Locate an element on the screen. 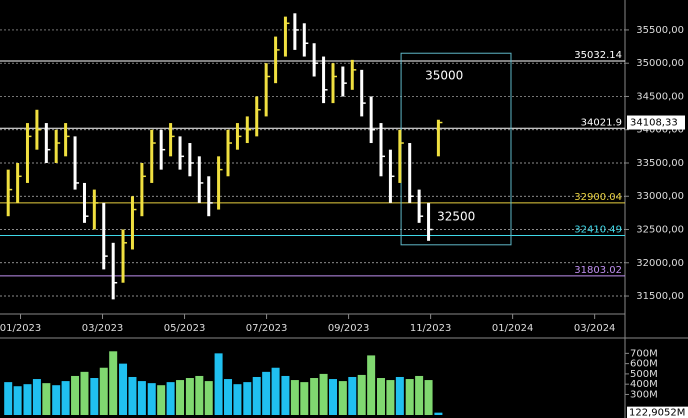 The height and width of the screenshot is (418, 688). last-price-box is located at coordinates (656, 122).